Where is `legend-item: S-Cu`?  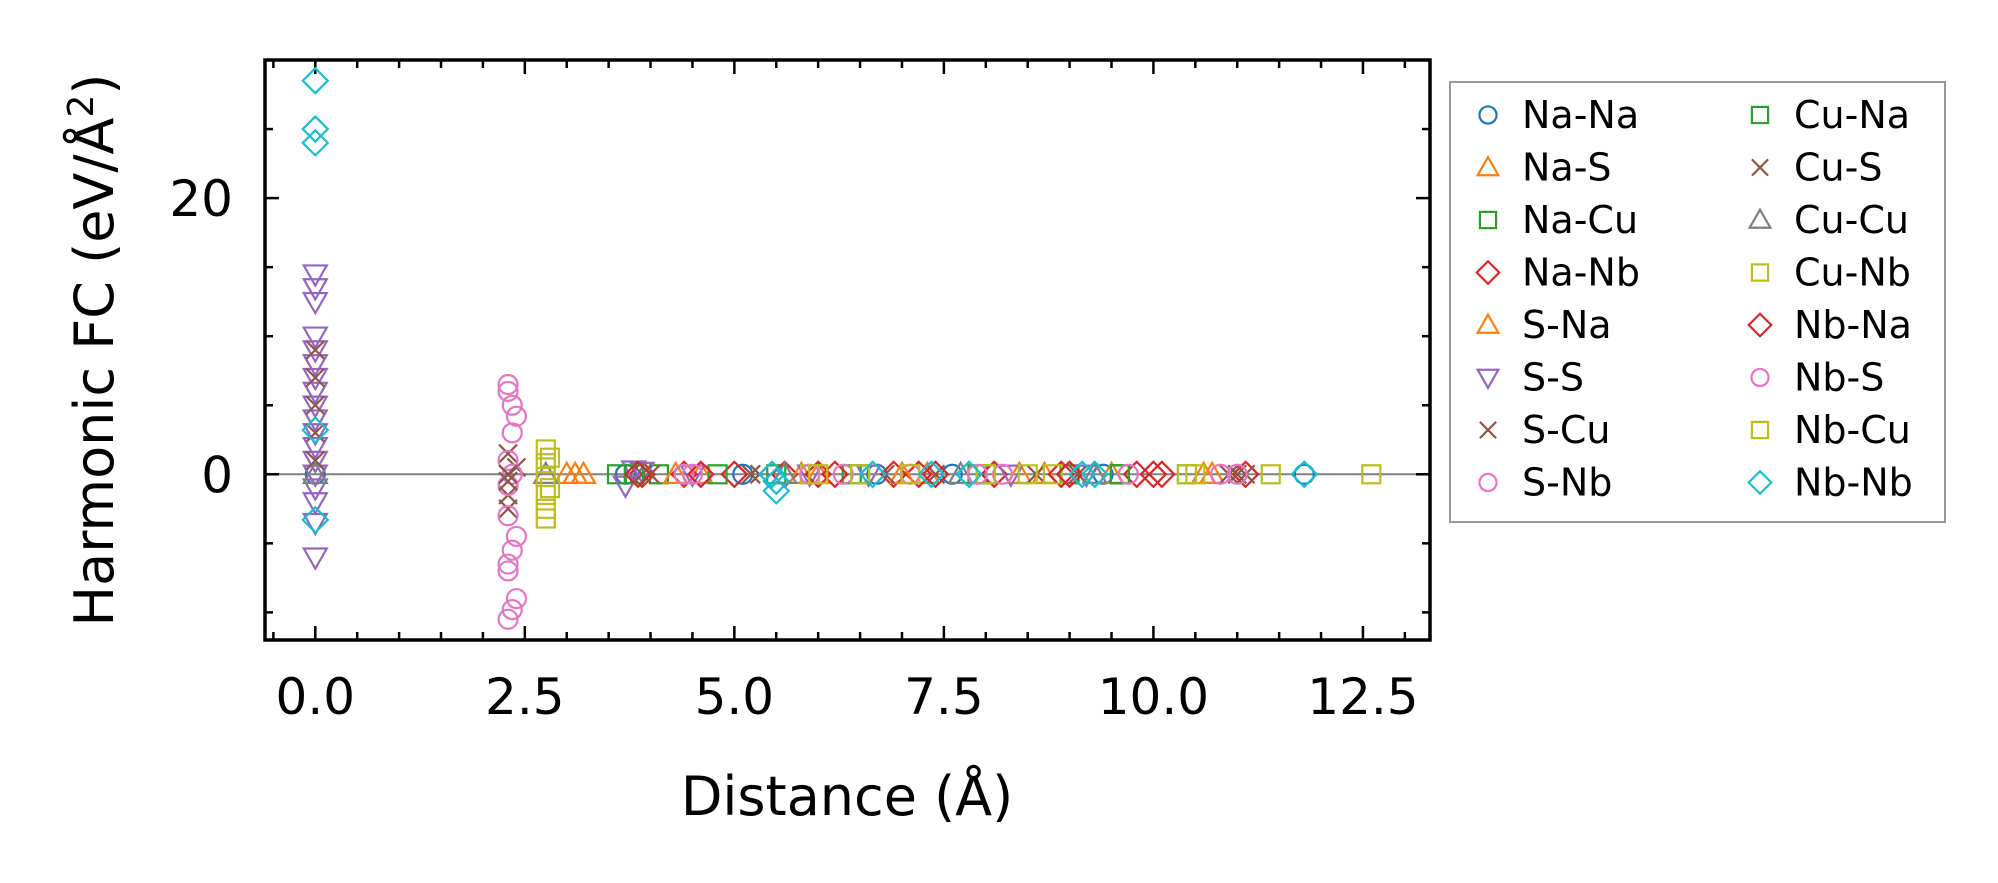
legend-item: S-Cu is located at coordinates (1544, 430).